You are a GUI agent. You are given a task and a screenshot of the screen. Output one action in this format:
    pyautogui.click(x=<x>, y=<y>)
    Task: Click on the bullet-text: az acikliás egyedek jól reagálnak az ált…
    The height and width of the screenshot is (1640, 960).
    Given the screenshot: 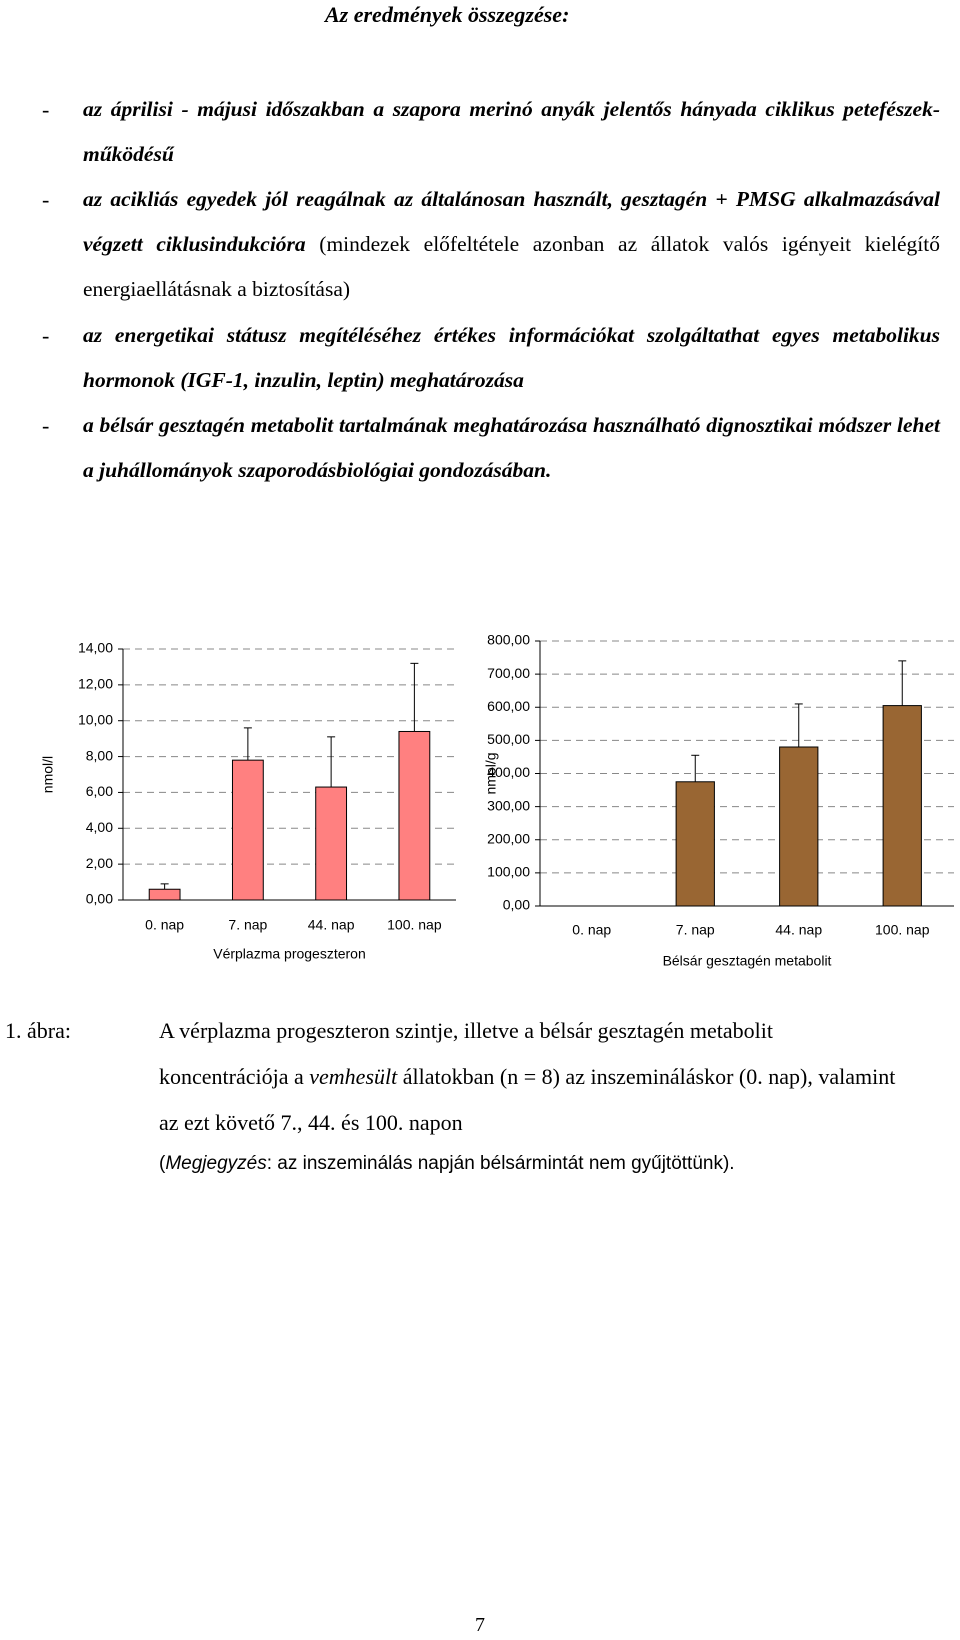 What is the action you would take?
    pyautogui.click(x=511, y=244)
    